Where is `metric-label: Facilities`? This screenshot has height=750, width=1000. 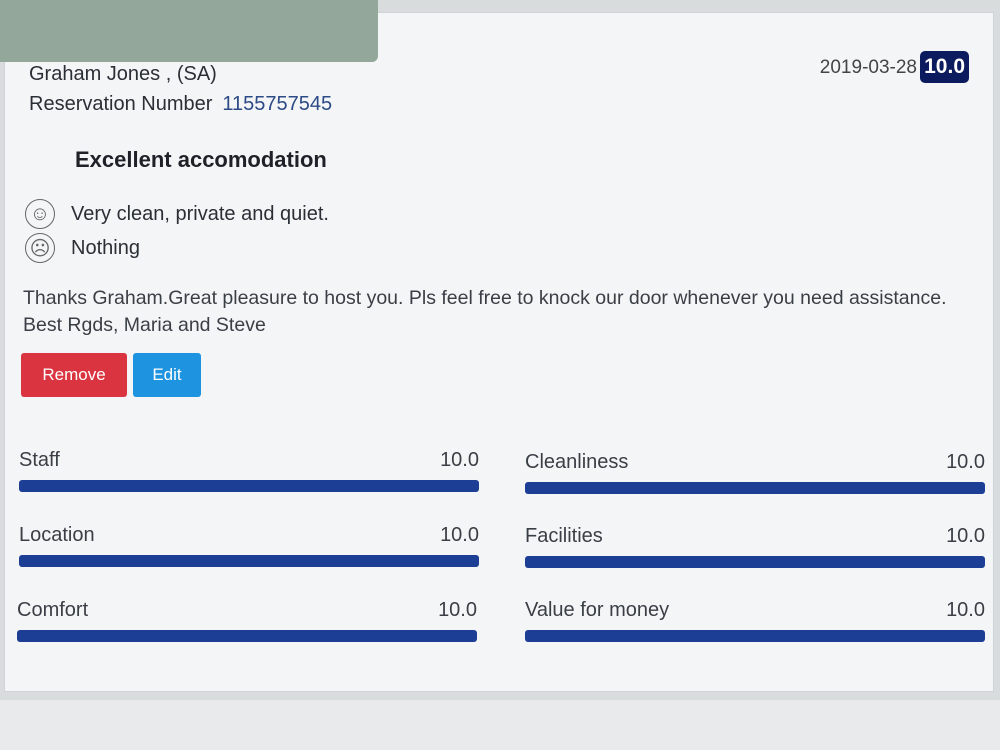
metric-label: Facilities is located at coordinates (564, 536).